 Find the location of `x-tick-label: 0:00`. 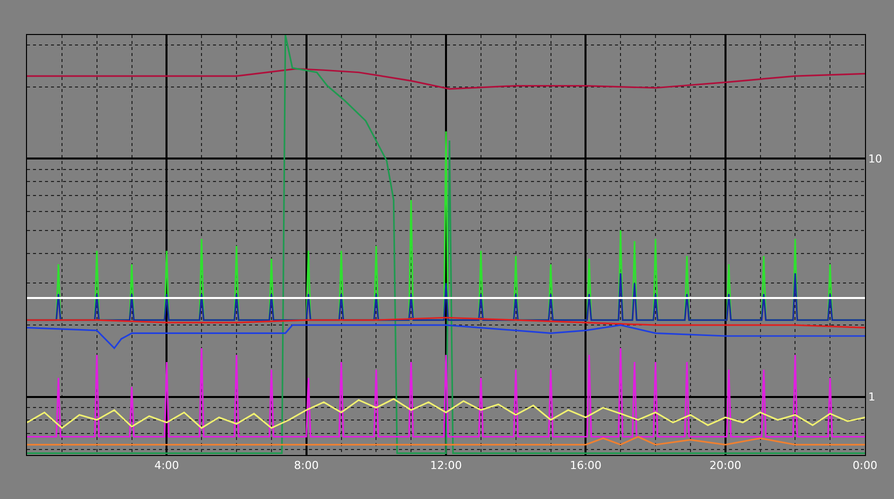

x-tick-label: 0:00 is located at coordinates (865, 465).